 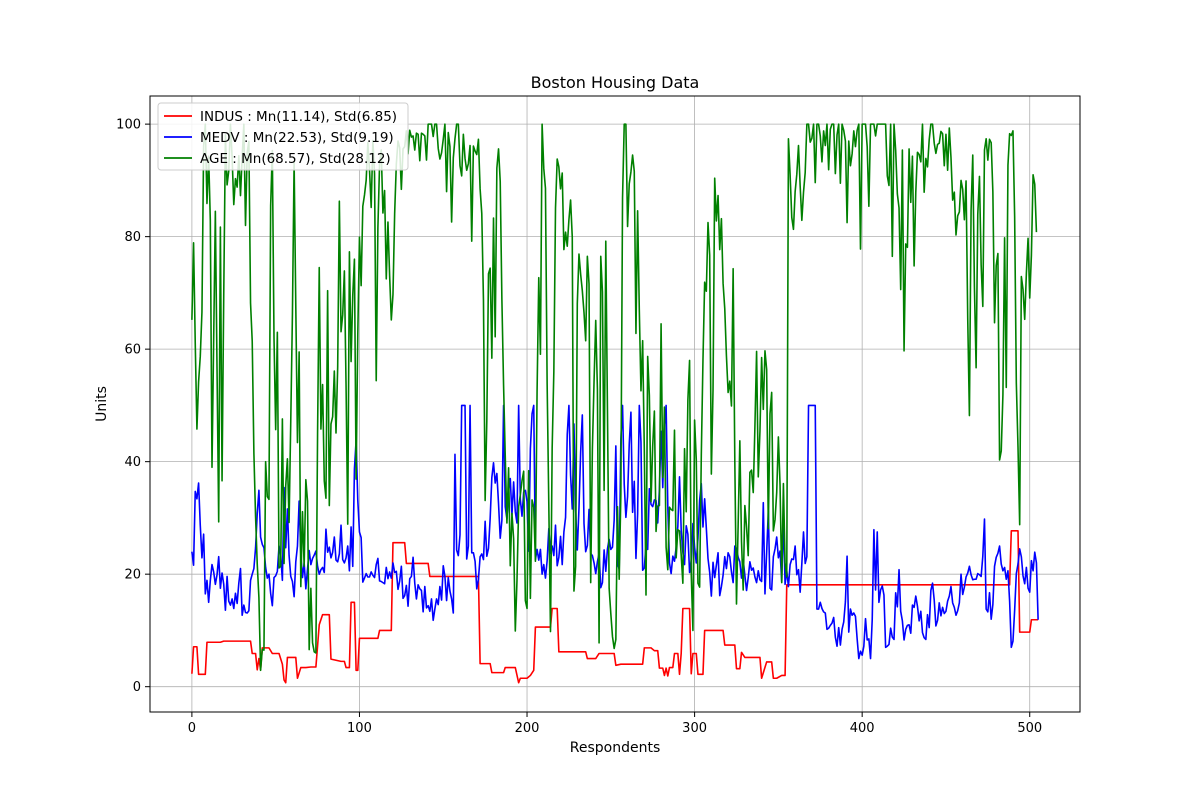 I want to click on y-tick-label: 0, so click(x=137, y=687).